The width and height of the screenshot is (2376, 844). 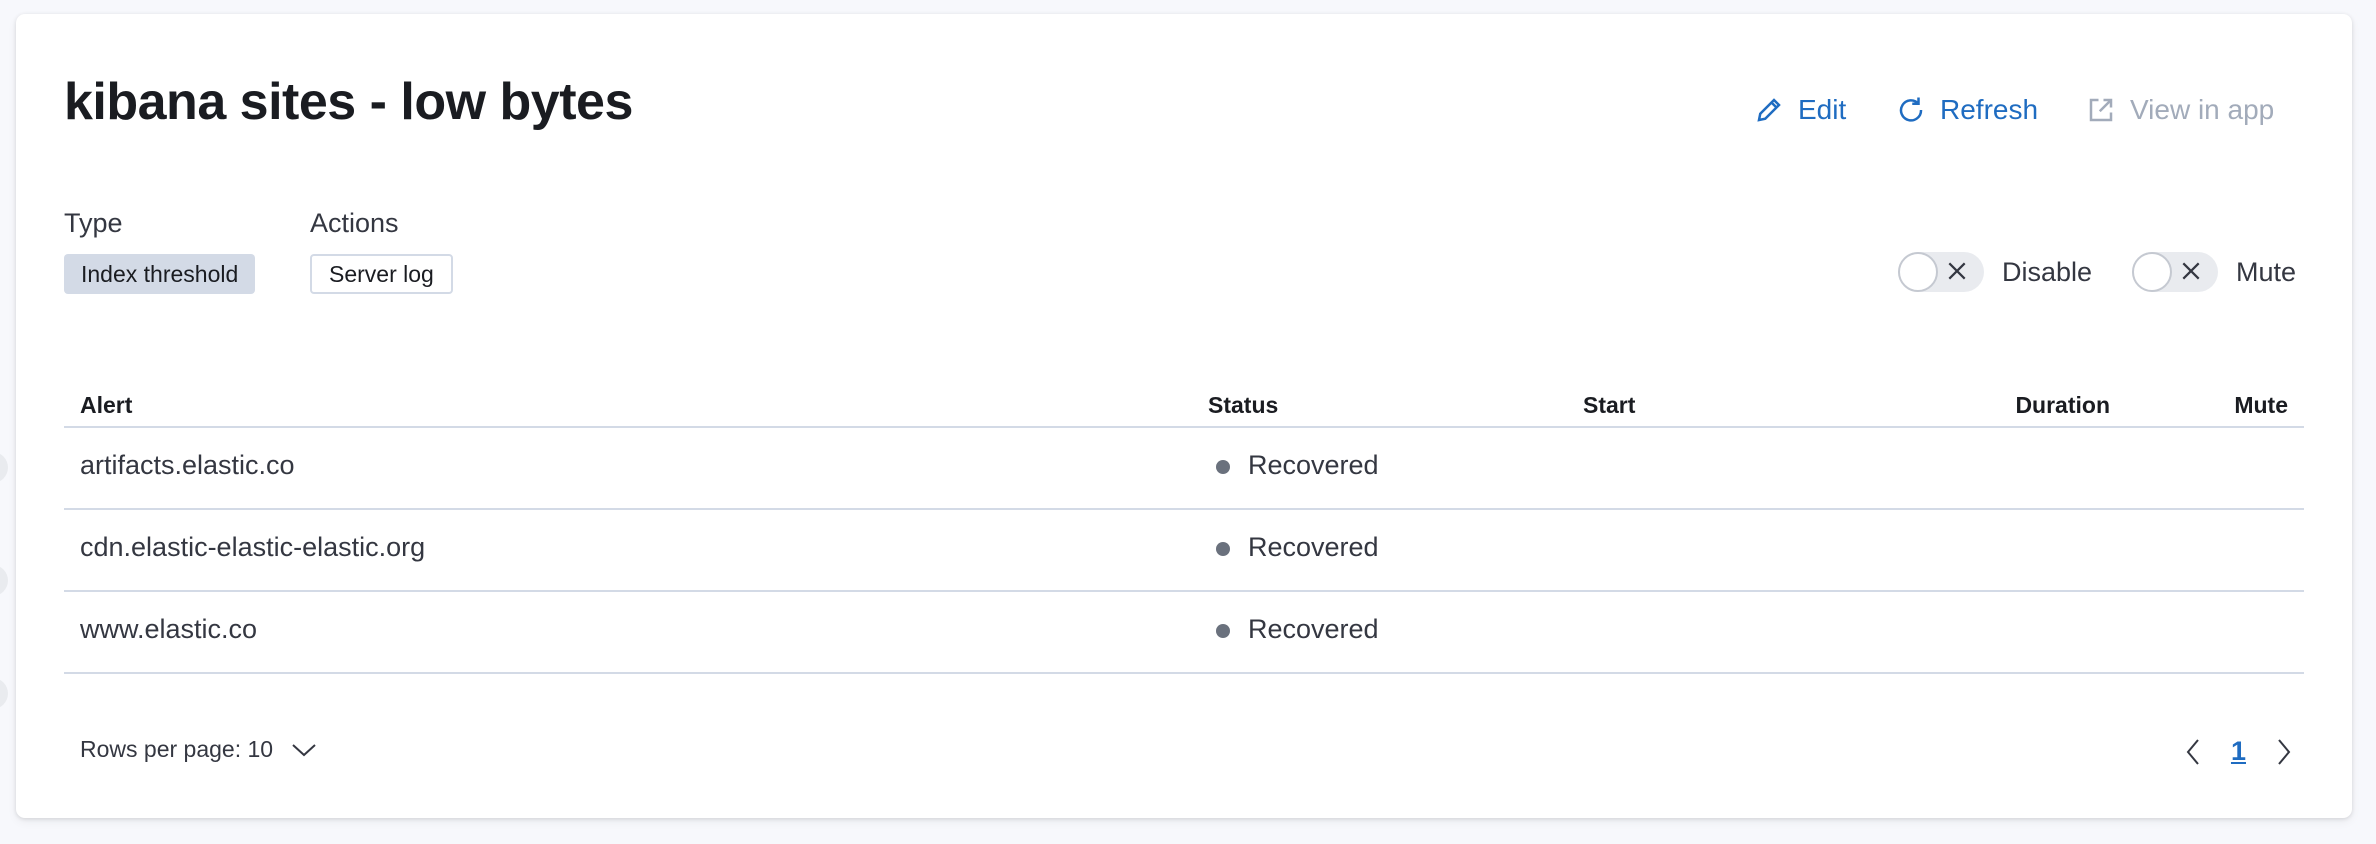 I want to click on actions-label: Actions, so click(x=354, y=223).